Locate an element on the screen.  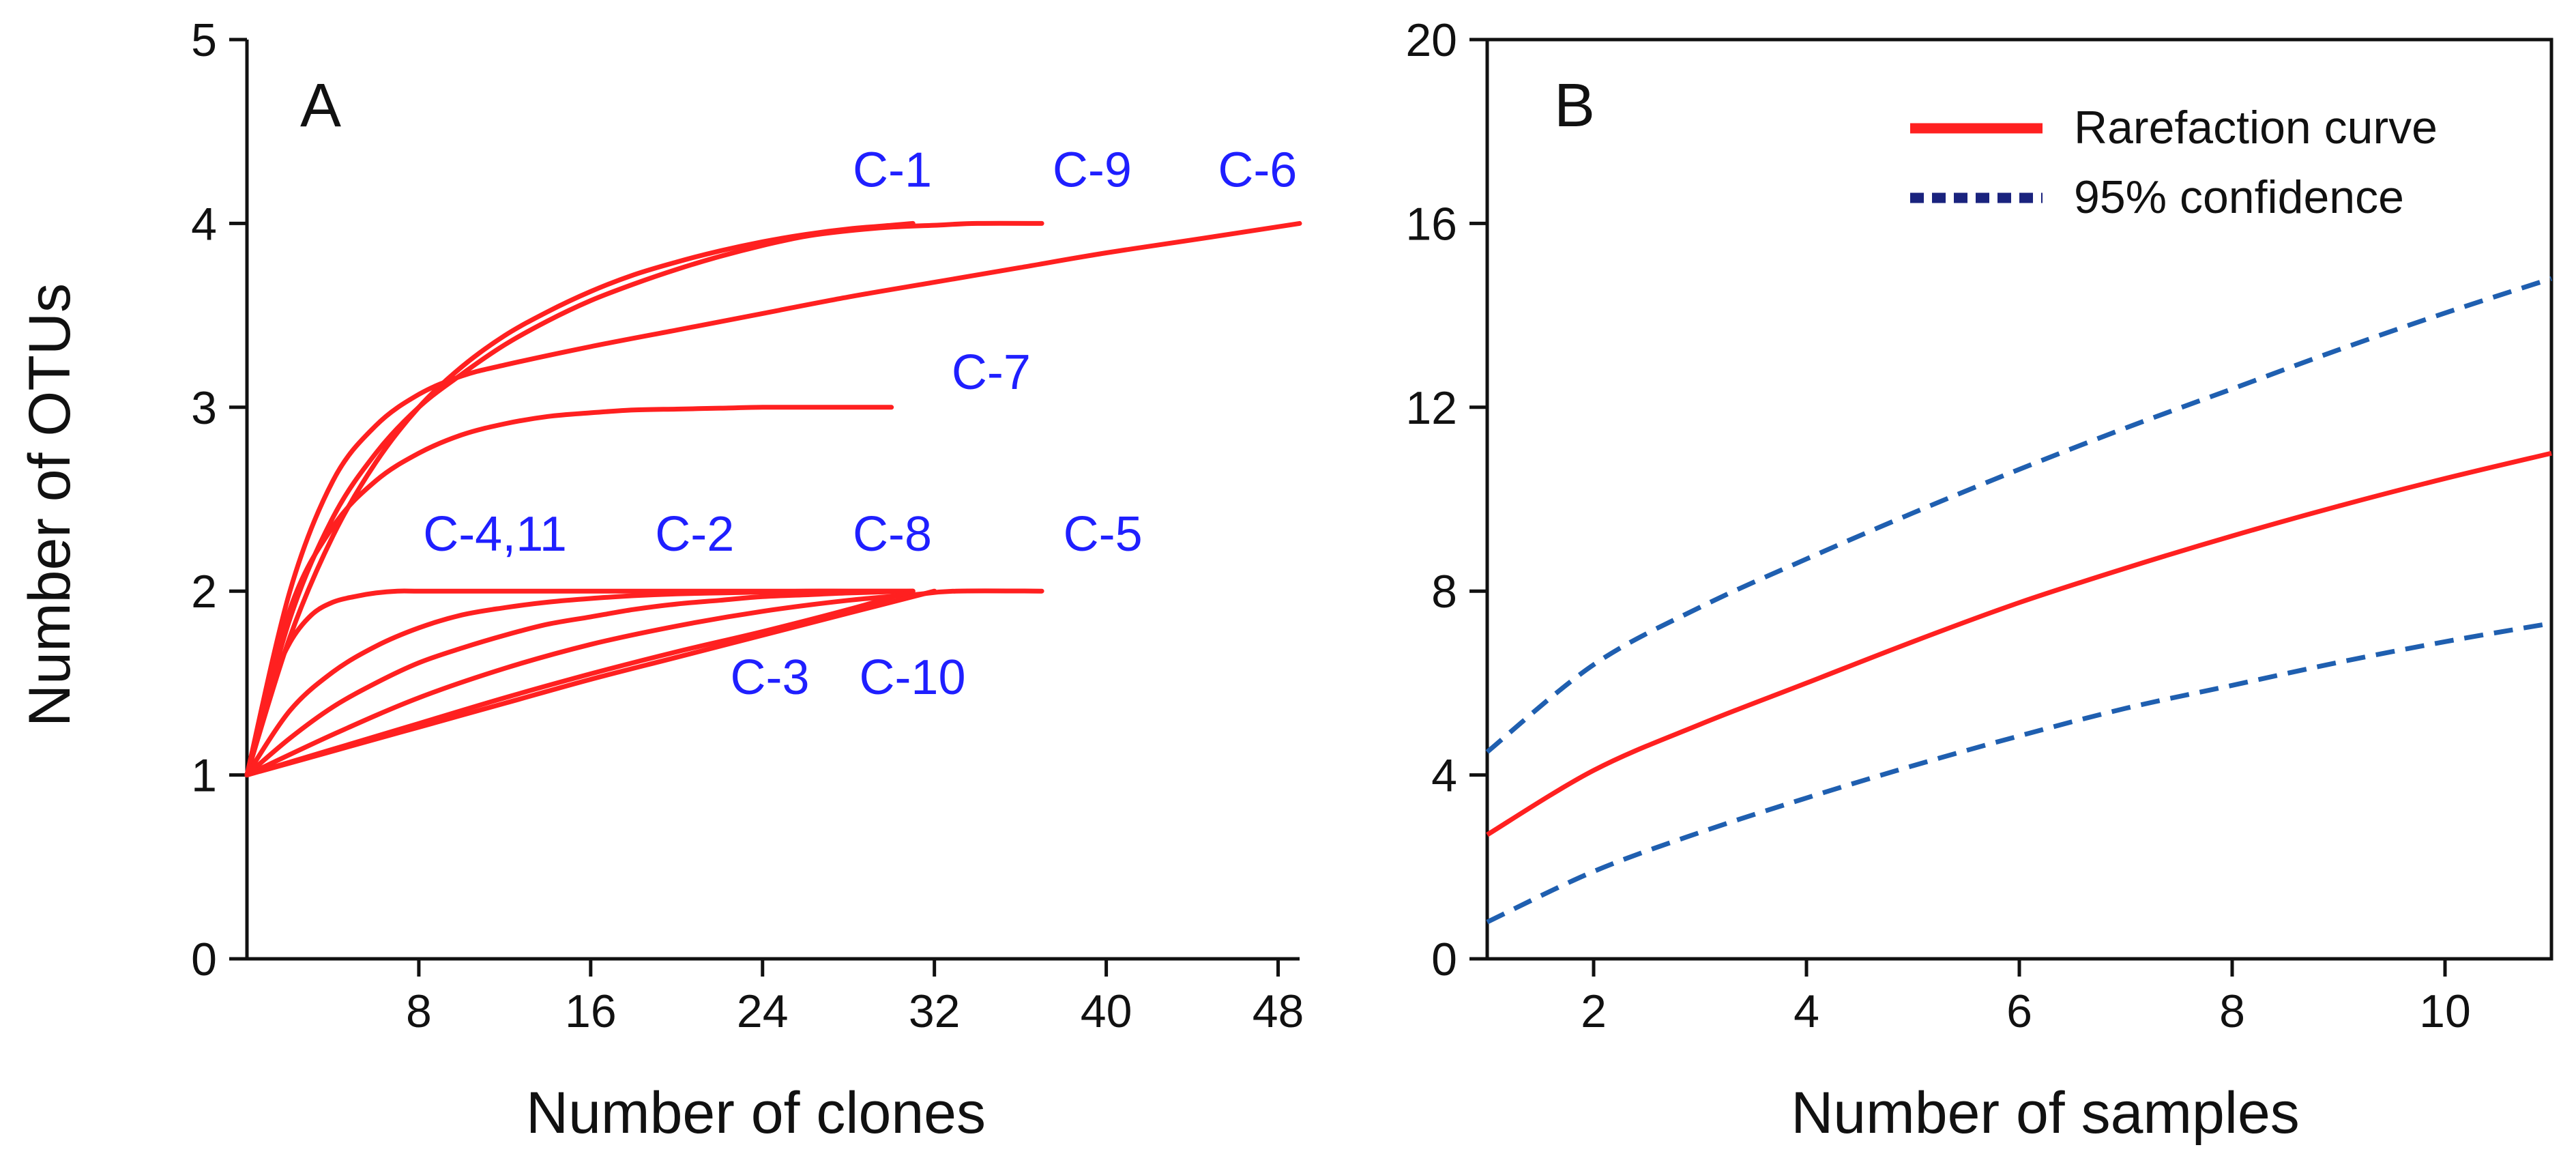
panel-a-y-axis-label: Number of OTUs is located at coordinates (50, 505).